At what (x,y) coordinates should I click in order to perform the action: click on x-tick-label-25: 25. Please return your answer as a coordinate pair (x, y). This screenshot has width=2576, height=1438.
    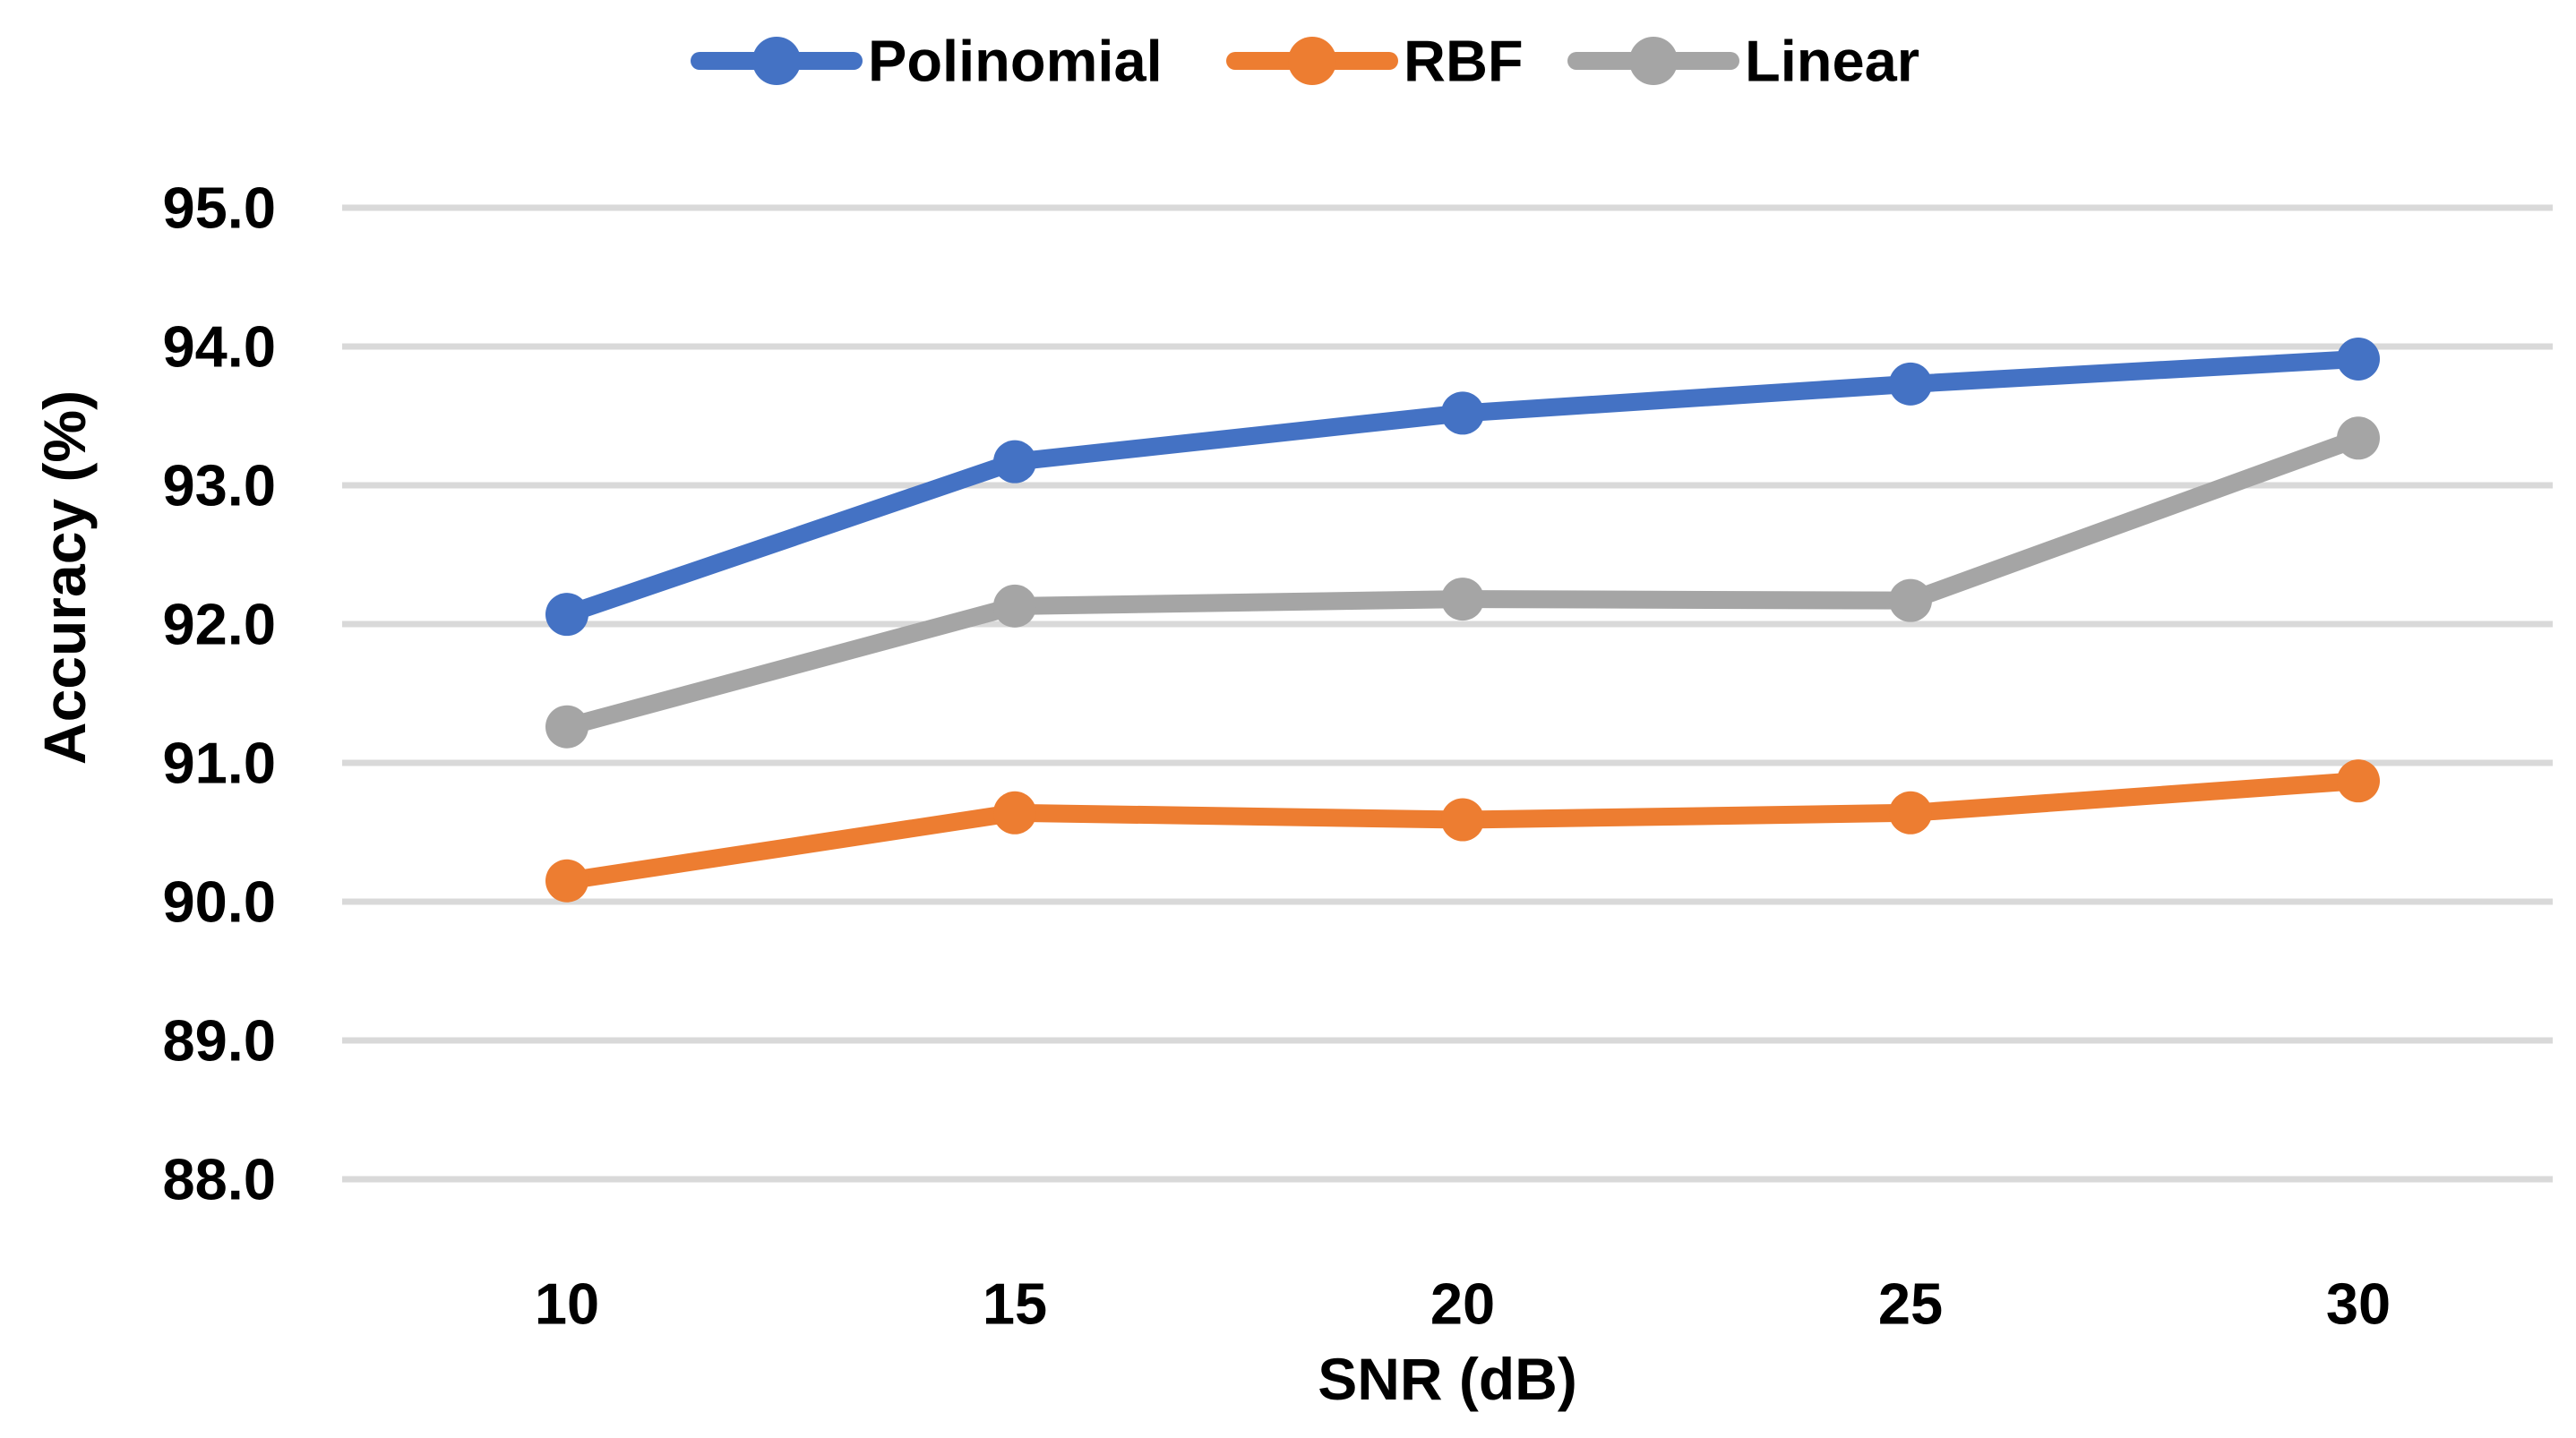
    Looking at the image, I should click on (1910, 1304).